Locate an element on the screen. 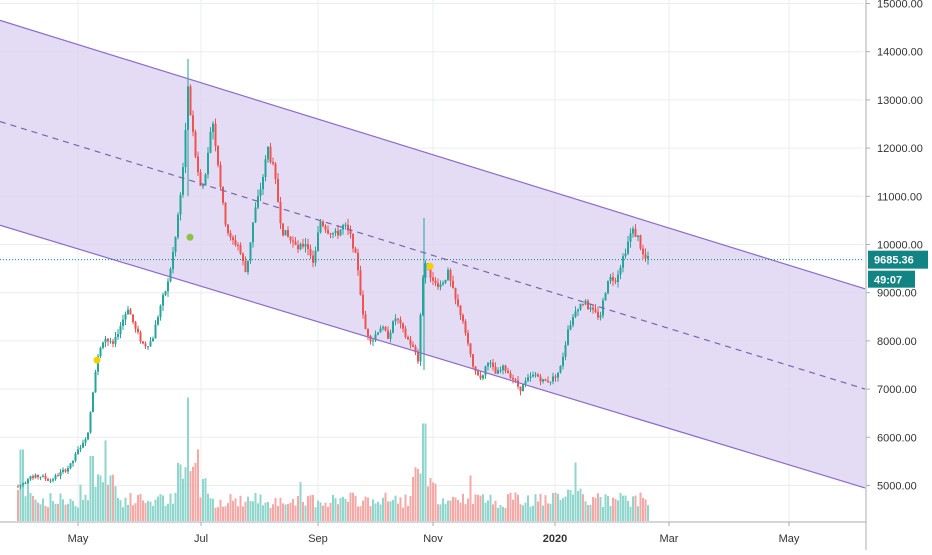 The image size is (932, 555). x-tick-label: Jul is located at coordinates (201, 539).